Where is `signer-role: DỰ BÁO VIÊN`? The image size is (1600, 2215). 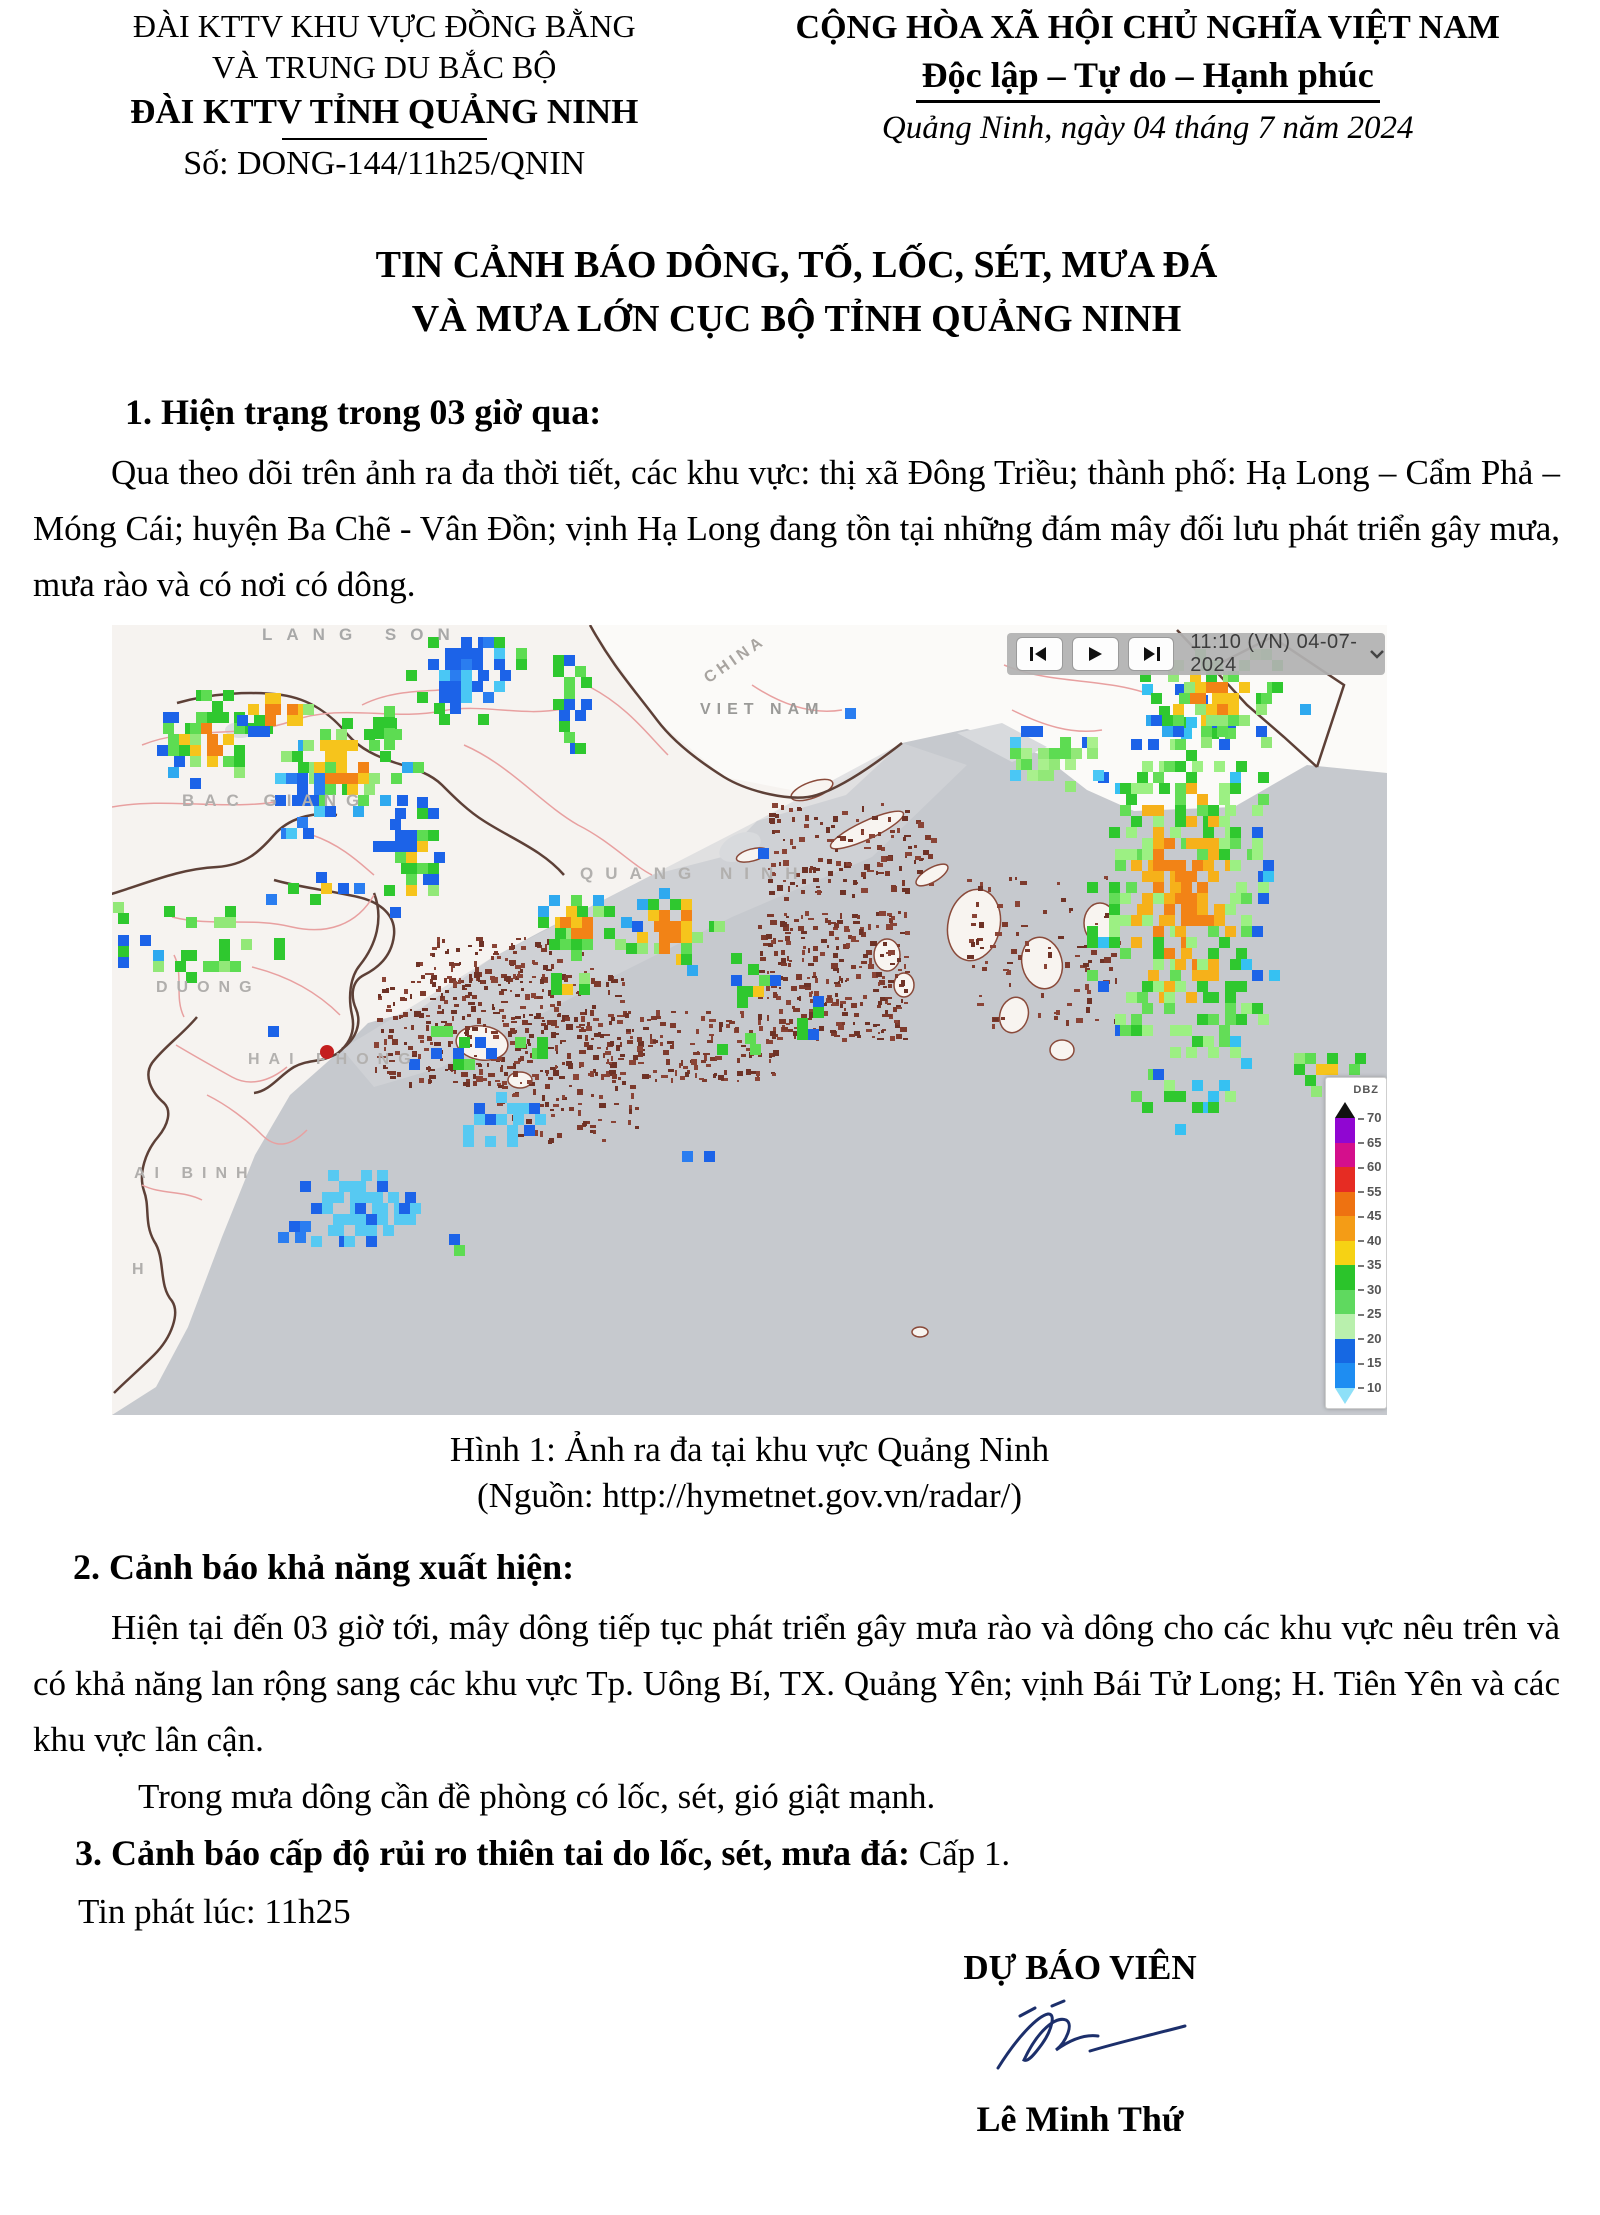
signer-role: DỰ BÁO VIÊN is located at coordinates (1080, 1968).